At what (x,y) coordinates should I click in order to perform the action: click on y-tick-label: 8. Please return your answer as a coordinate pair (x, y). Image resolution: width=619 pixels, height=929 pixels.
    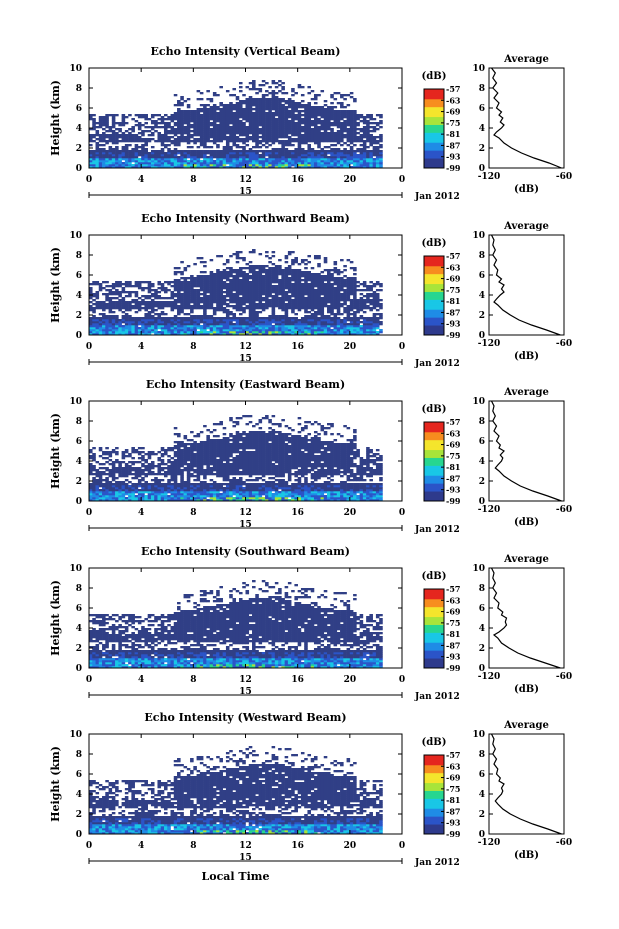
    Looking at the image, I should click on (79, 256).